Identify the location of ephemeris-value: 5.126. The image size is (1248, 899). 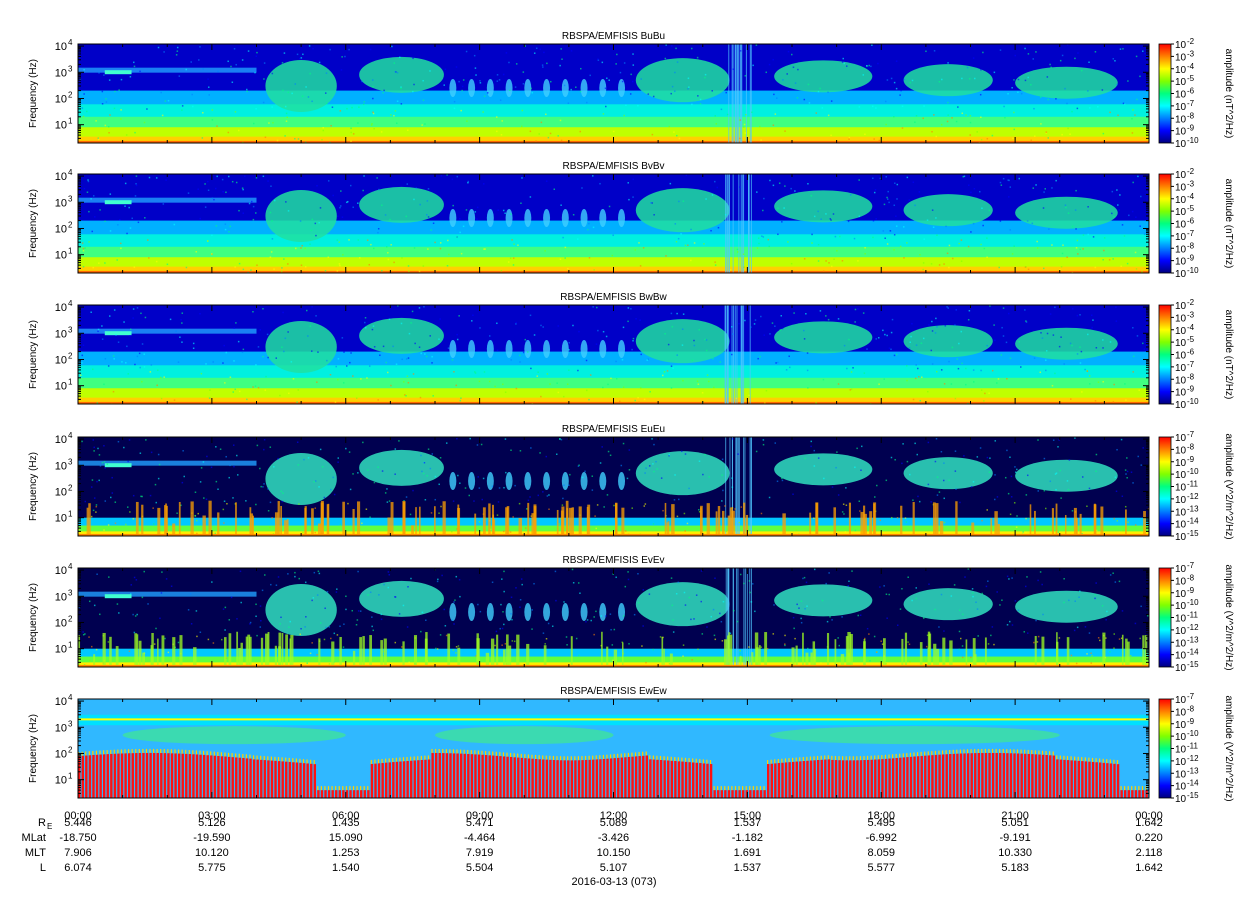
(212, 823).